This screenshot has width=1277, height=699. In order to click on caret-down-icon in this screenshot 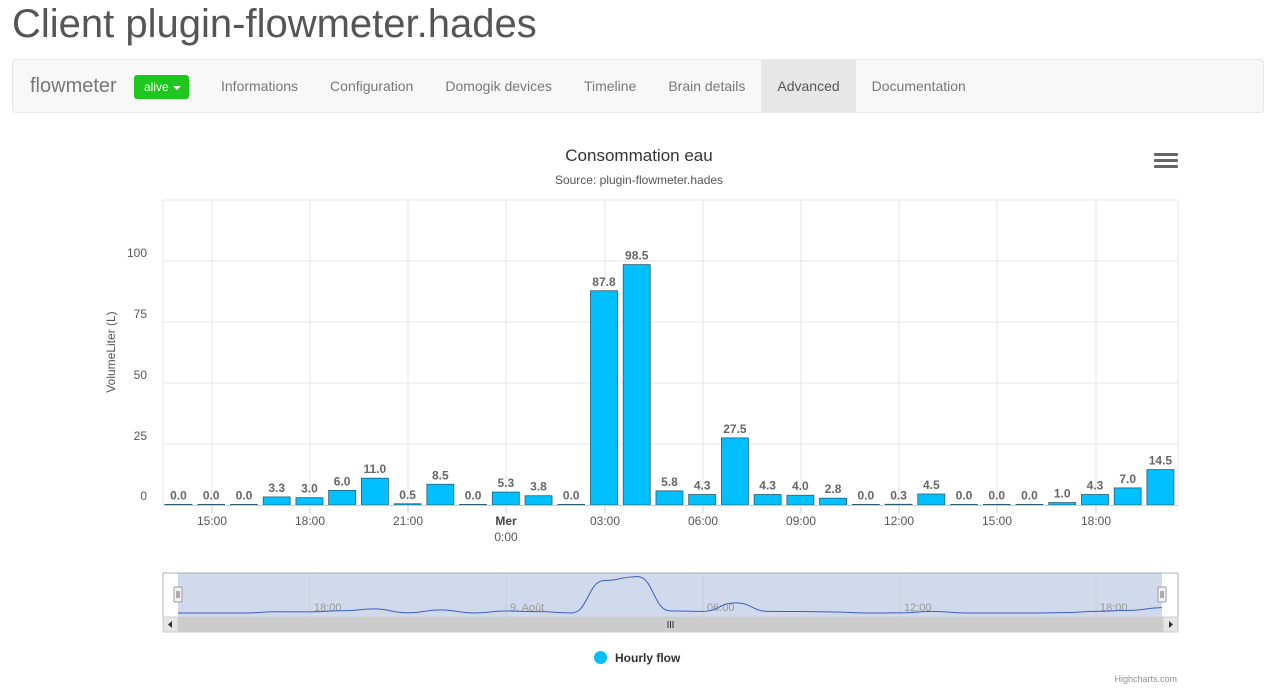, I will do `click(176, 87)`.